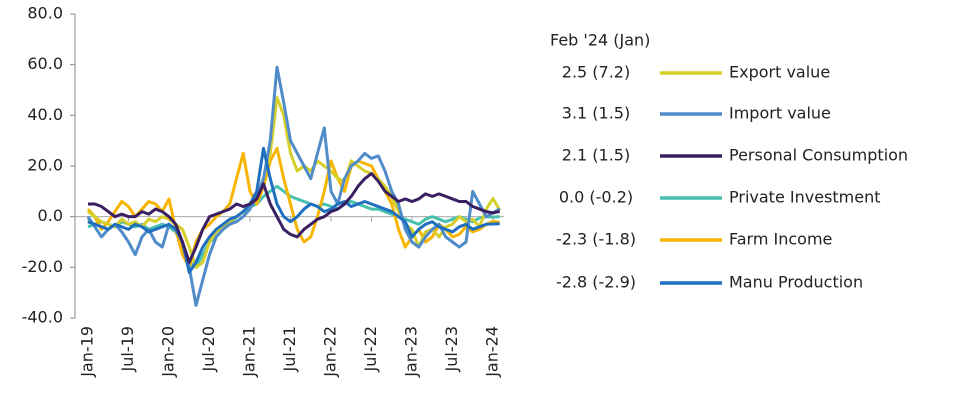 Image resolution: width=958 pixels, height=401 pixels. What do you see at coordinates (796, 282) in the screenshot?
I see `legend-label: Manu Production` at bounding box center [796, 282].